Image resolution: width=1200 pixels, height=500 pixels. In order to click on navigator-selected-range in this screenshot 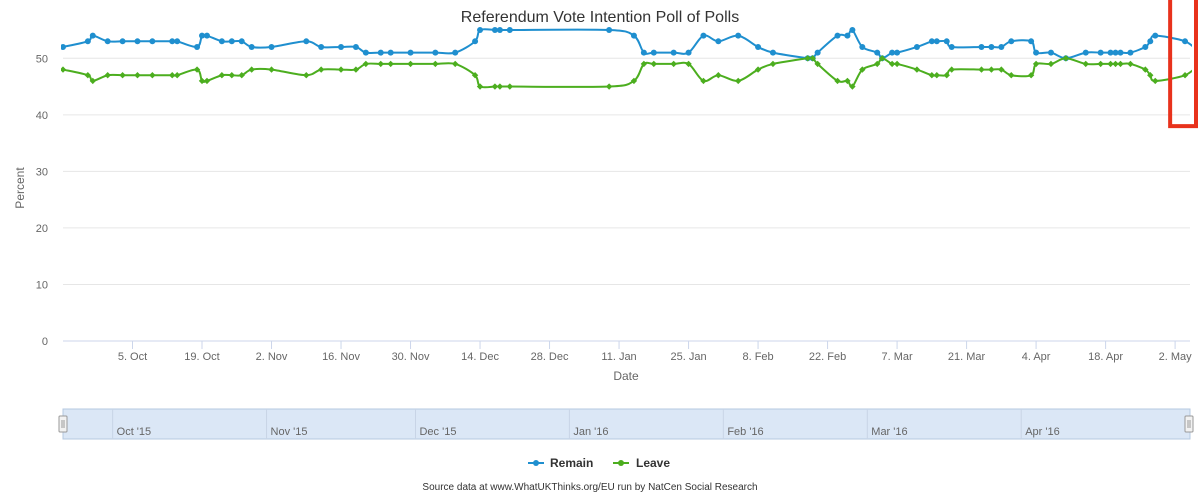, I will do `click(626, 424)`.